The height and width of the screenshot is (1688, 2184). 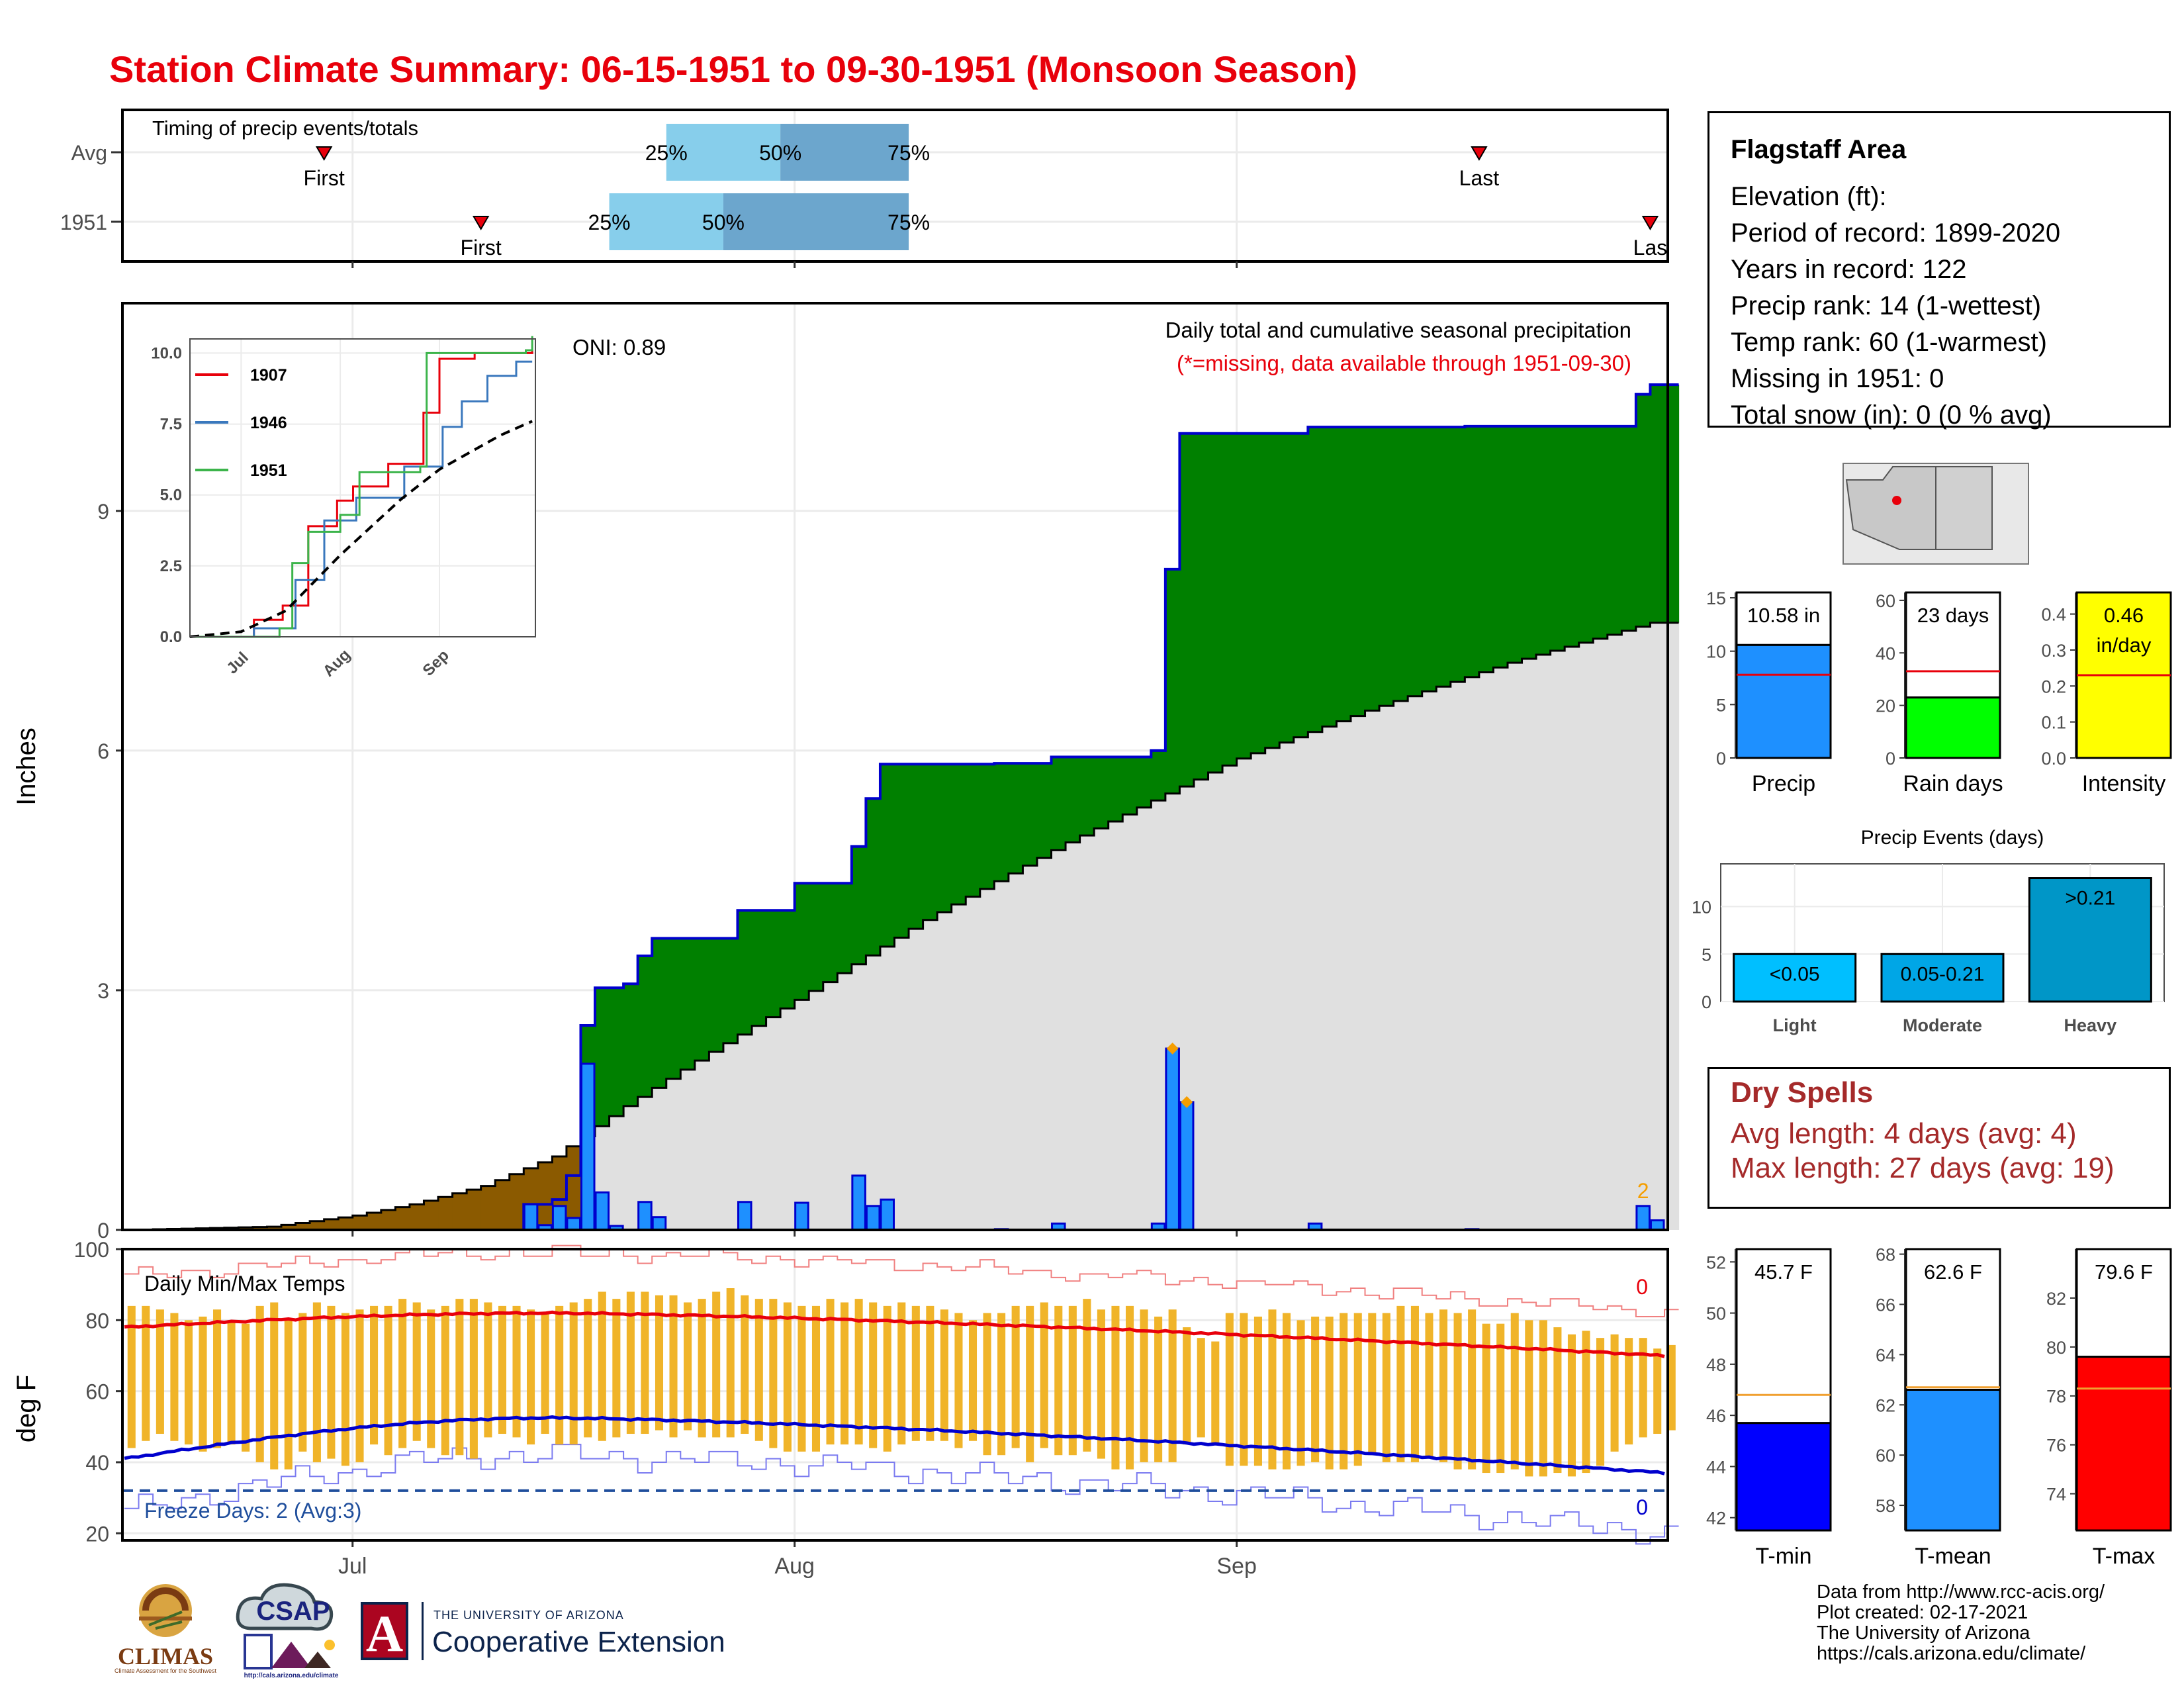 What do you see at coordinates (171, 495) in the screenshot?
I see `inset-y-tick-label: 5.0` at bounding box center [171, 495].